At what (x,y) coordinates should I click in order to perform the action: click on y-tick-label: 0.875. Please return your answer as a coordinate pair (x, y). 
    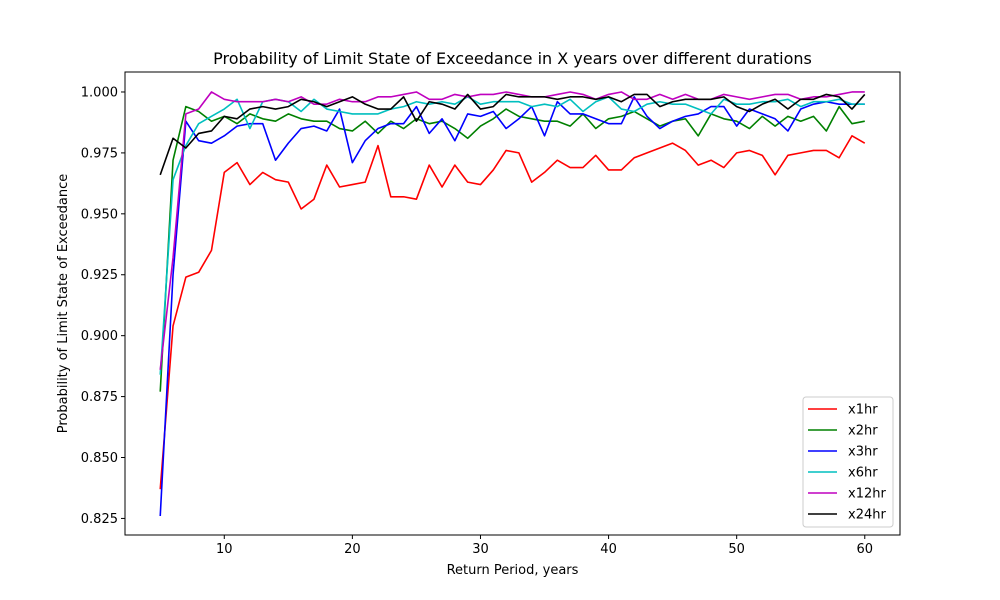
    Looking at the image, I should click on (99, 397).